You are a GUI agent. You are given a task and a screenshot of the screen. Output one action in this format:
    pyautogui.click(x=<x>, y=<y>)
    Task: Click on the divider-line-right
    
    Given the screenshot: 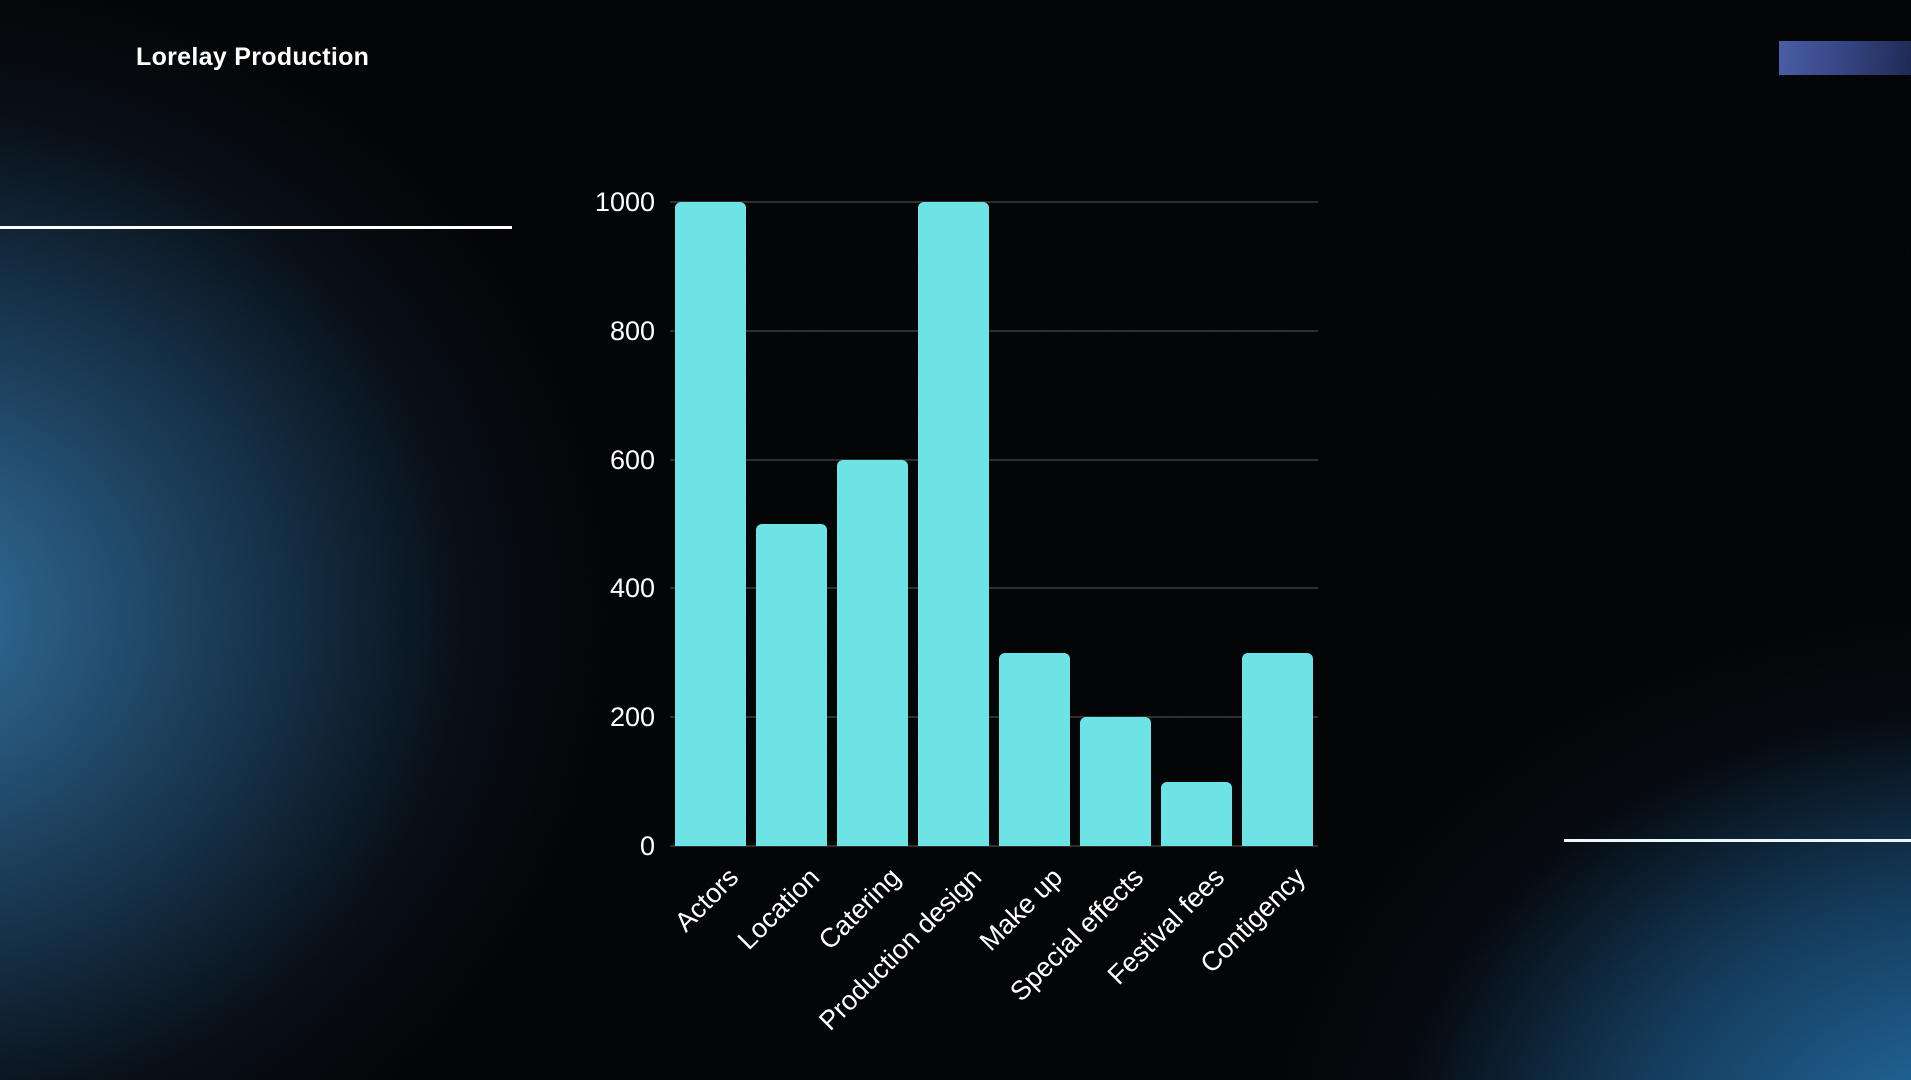 What is the action you would take?
    pyautogui.click(x=1737, y=840)
    